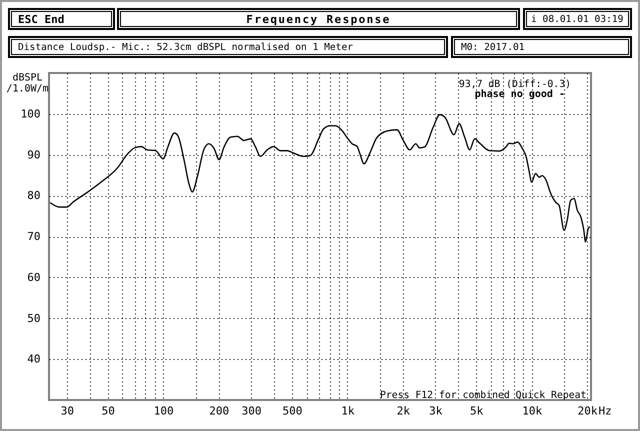 The width and height of the screenshot is (640, 431). I want to click on y-tick-label: 90, so click(33, 155).